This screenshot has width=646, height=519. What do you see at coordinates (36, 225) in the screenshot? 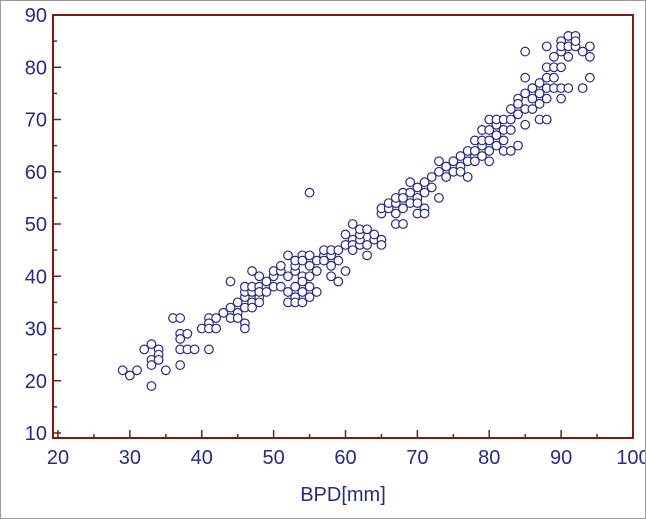
I see `y-tick-label: 50` at bounding box center [36, 225].